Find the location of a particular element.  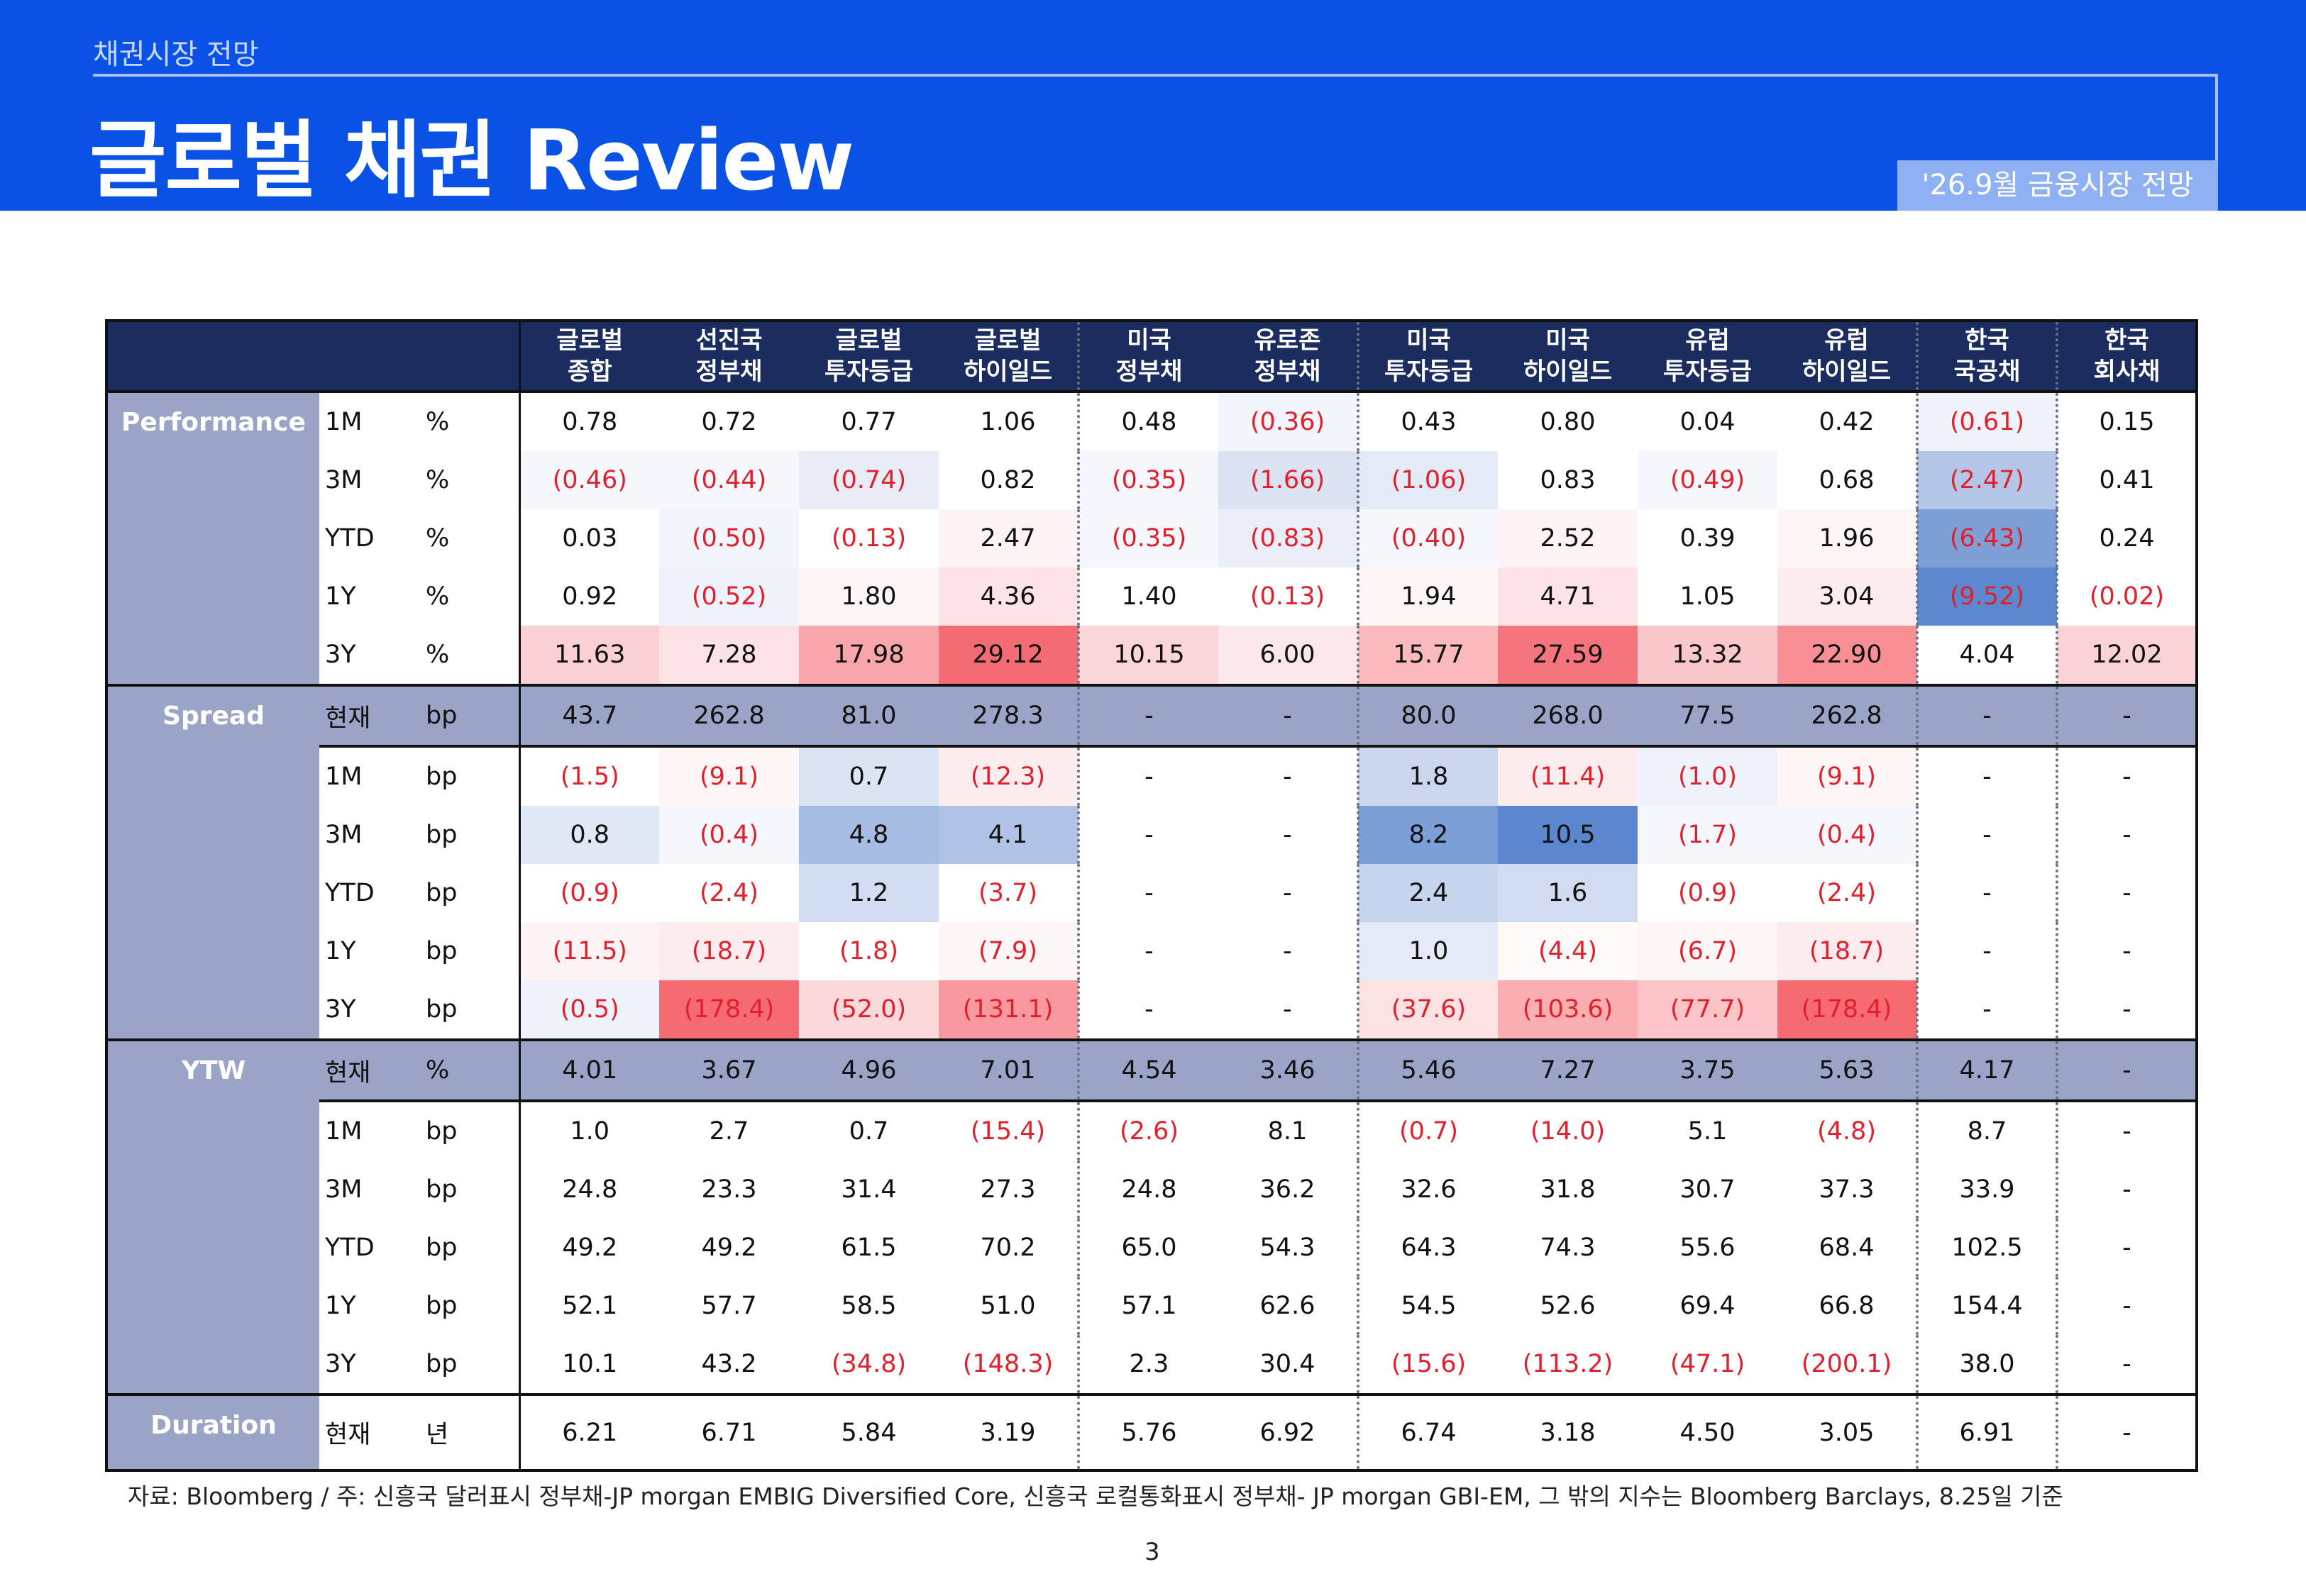

value-cell: 0.03 is located at coordinates (588, 538).